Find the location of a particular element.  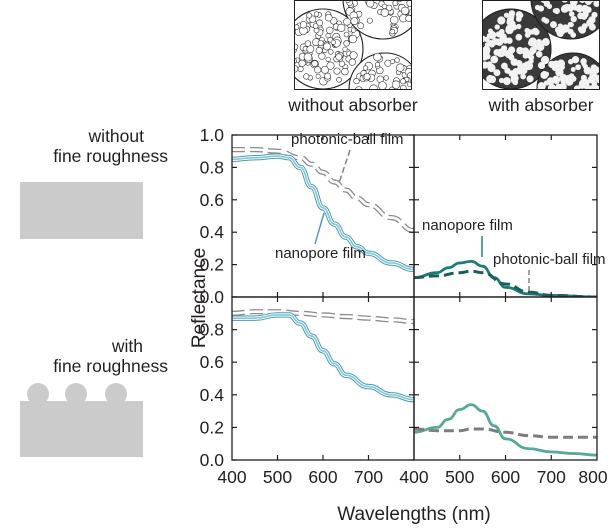

row-label-top-line2: fine roughness is located at coordinates (110, 156).